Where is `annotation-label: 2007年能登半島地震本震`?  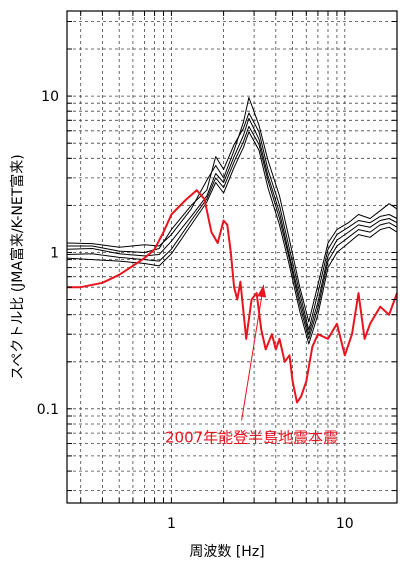 annotation-label: 2007年能登半島地震本震 is located at coordinates (251, 437).